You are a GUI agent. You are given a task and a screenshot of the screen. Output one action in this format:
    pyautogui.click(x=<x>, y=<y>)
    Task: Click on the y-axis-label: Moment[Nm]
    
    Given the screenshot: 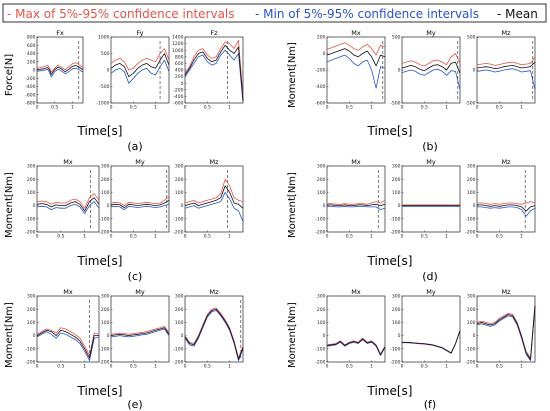 What is the action you would take?
    pyautogui.click(x=292, y=205)
    